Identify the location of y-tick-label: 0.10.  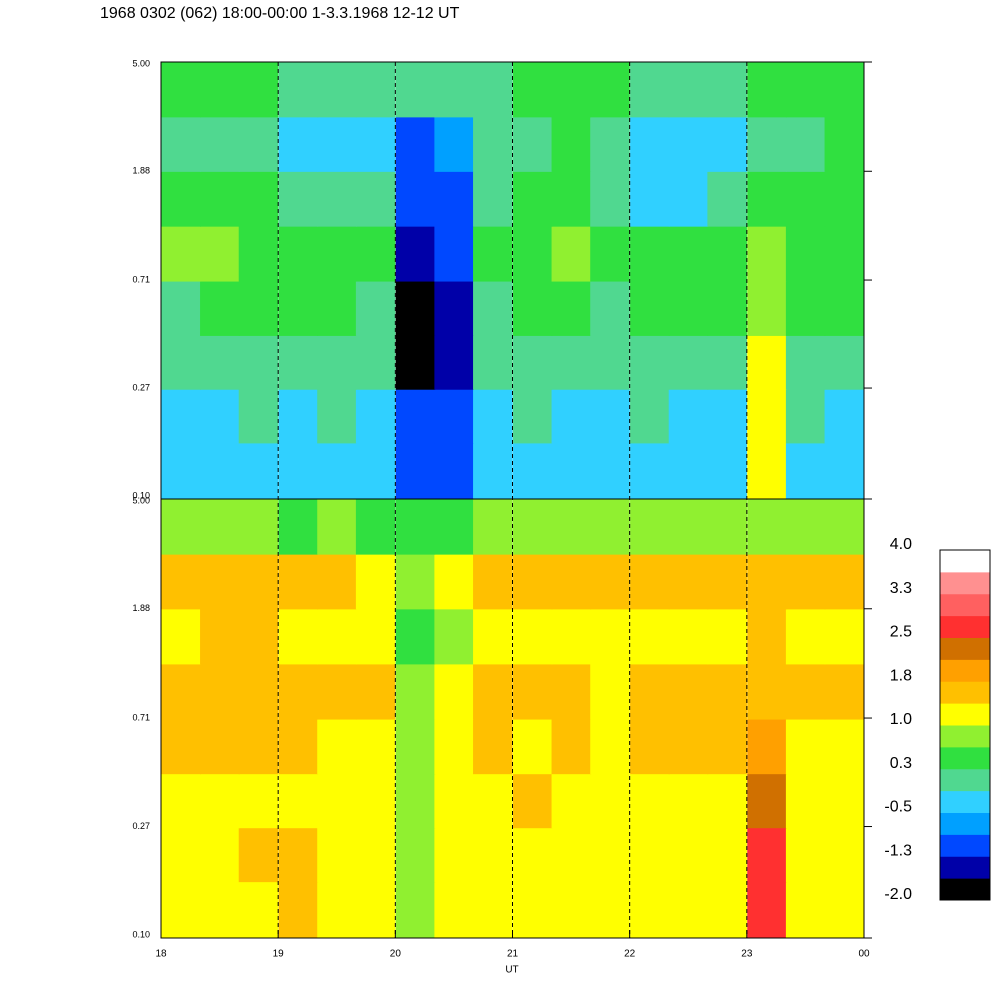
(141, 495).